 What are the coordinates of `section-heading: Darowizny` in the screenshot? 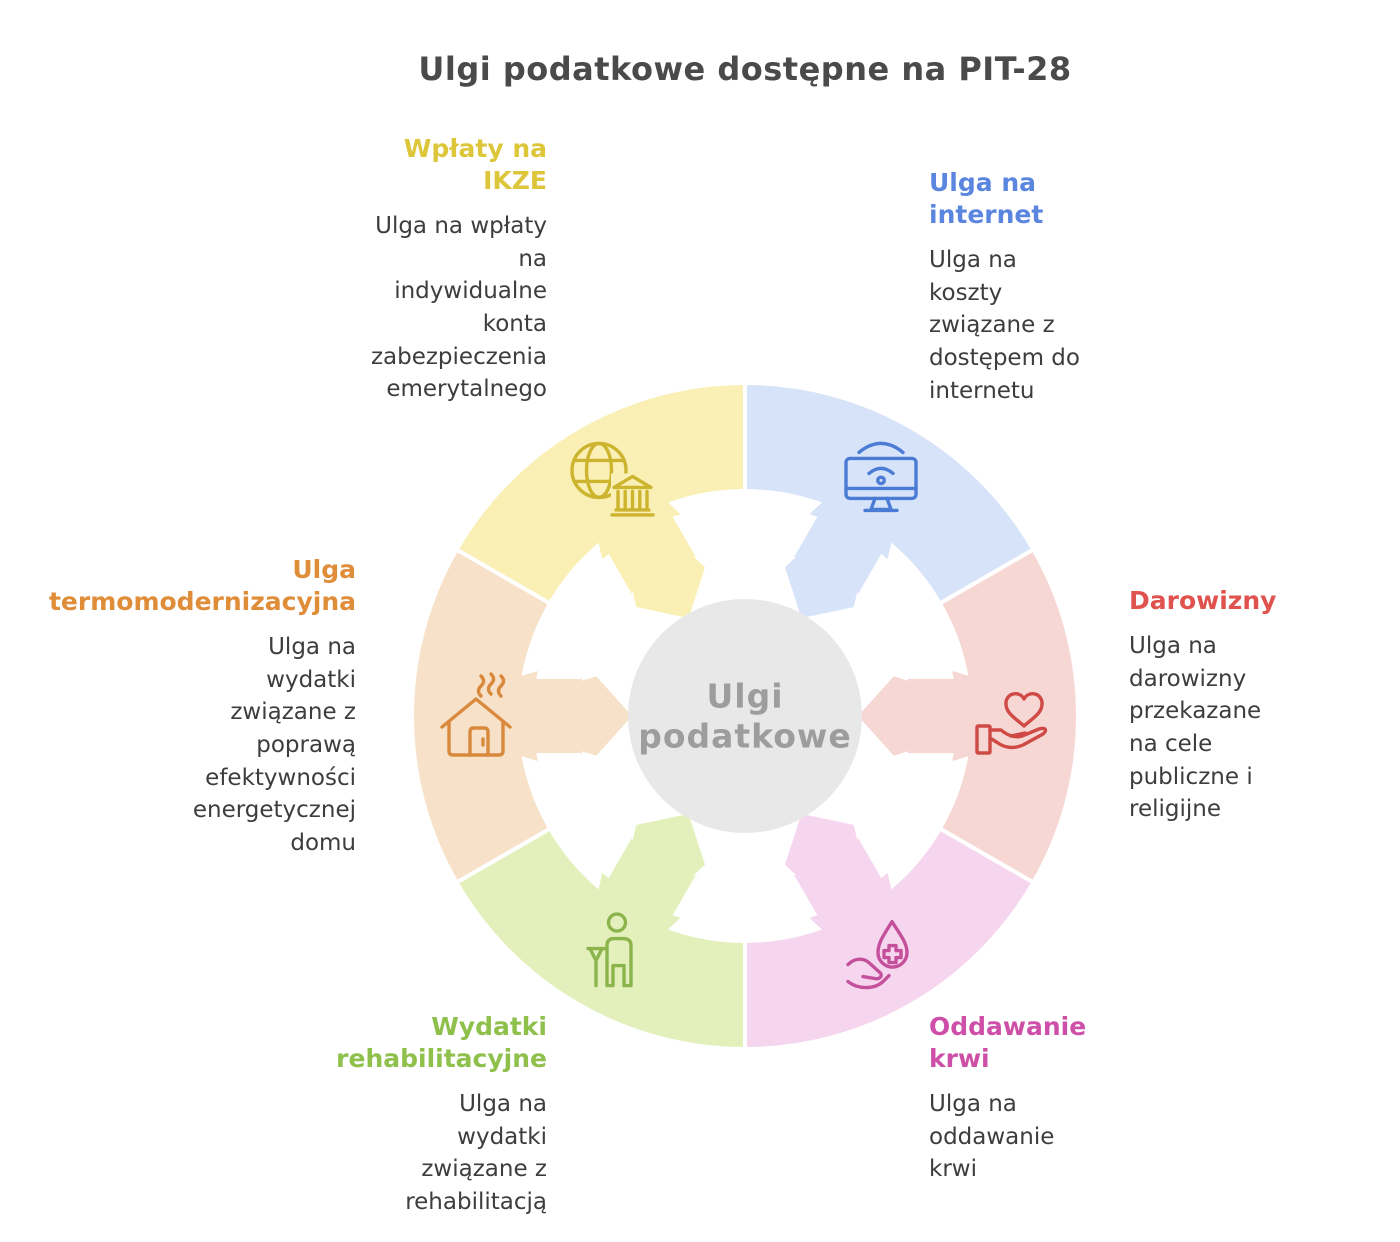 It's located at (1203, 600).